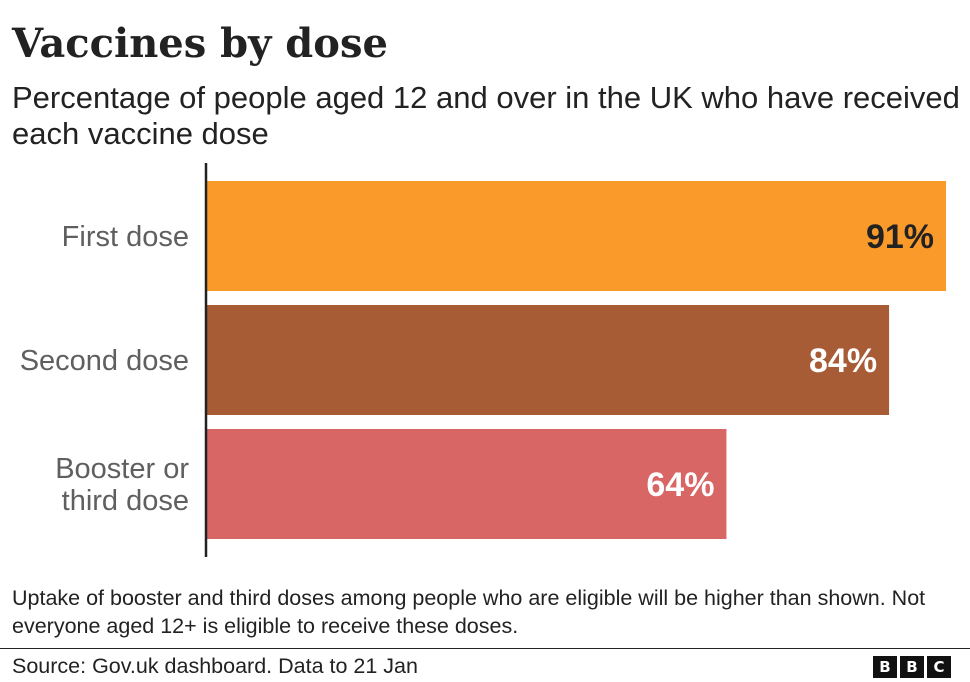  I want to click on value-label: 84%, so click(843, 361).